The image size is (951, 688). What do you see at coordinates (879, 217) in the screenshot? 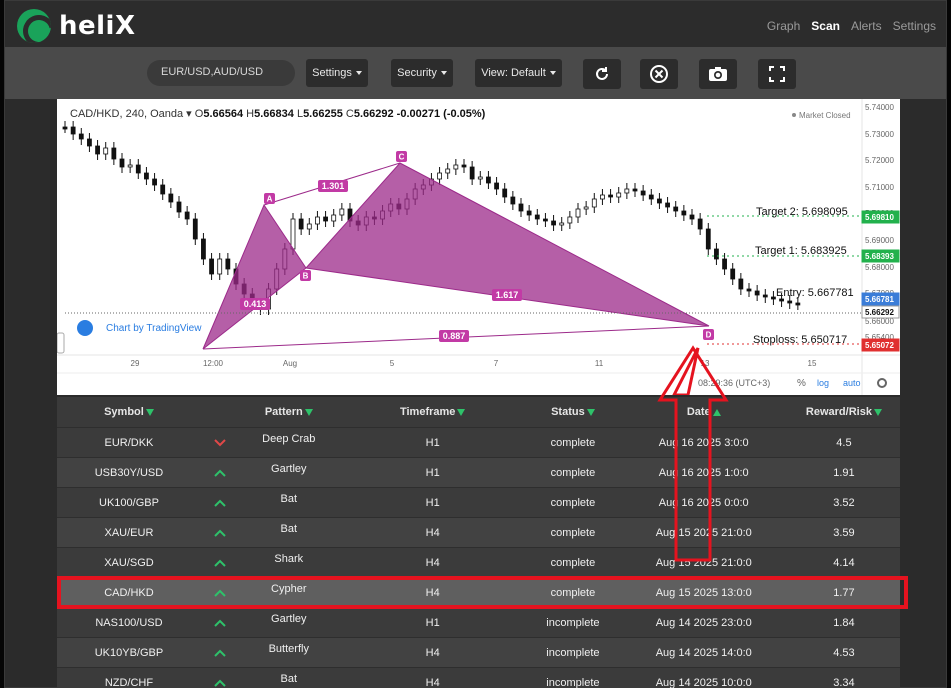
I see `price-tag: 5.69810` at bounding box center [879, 217].